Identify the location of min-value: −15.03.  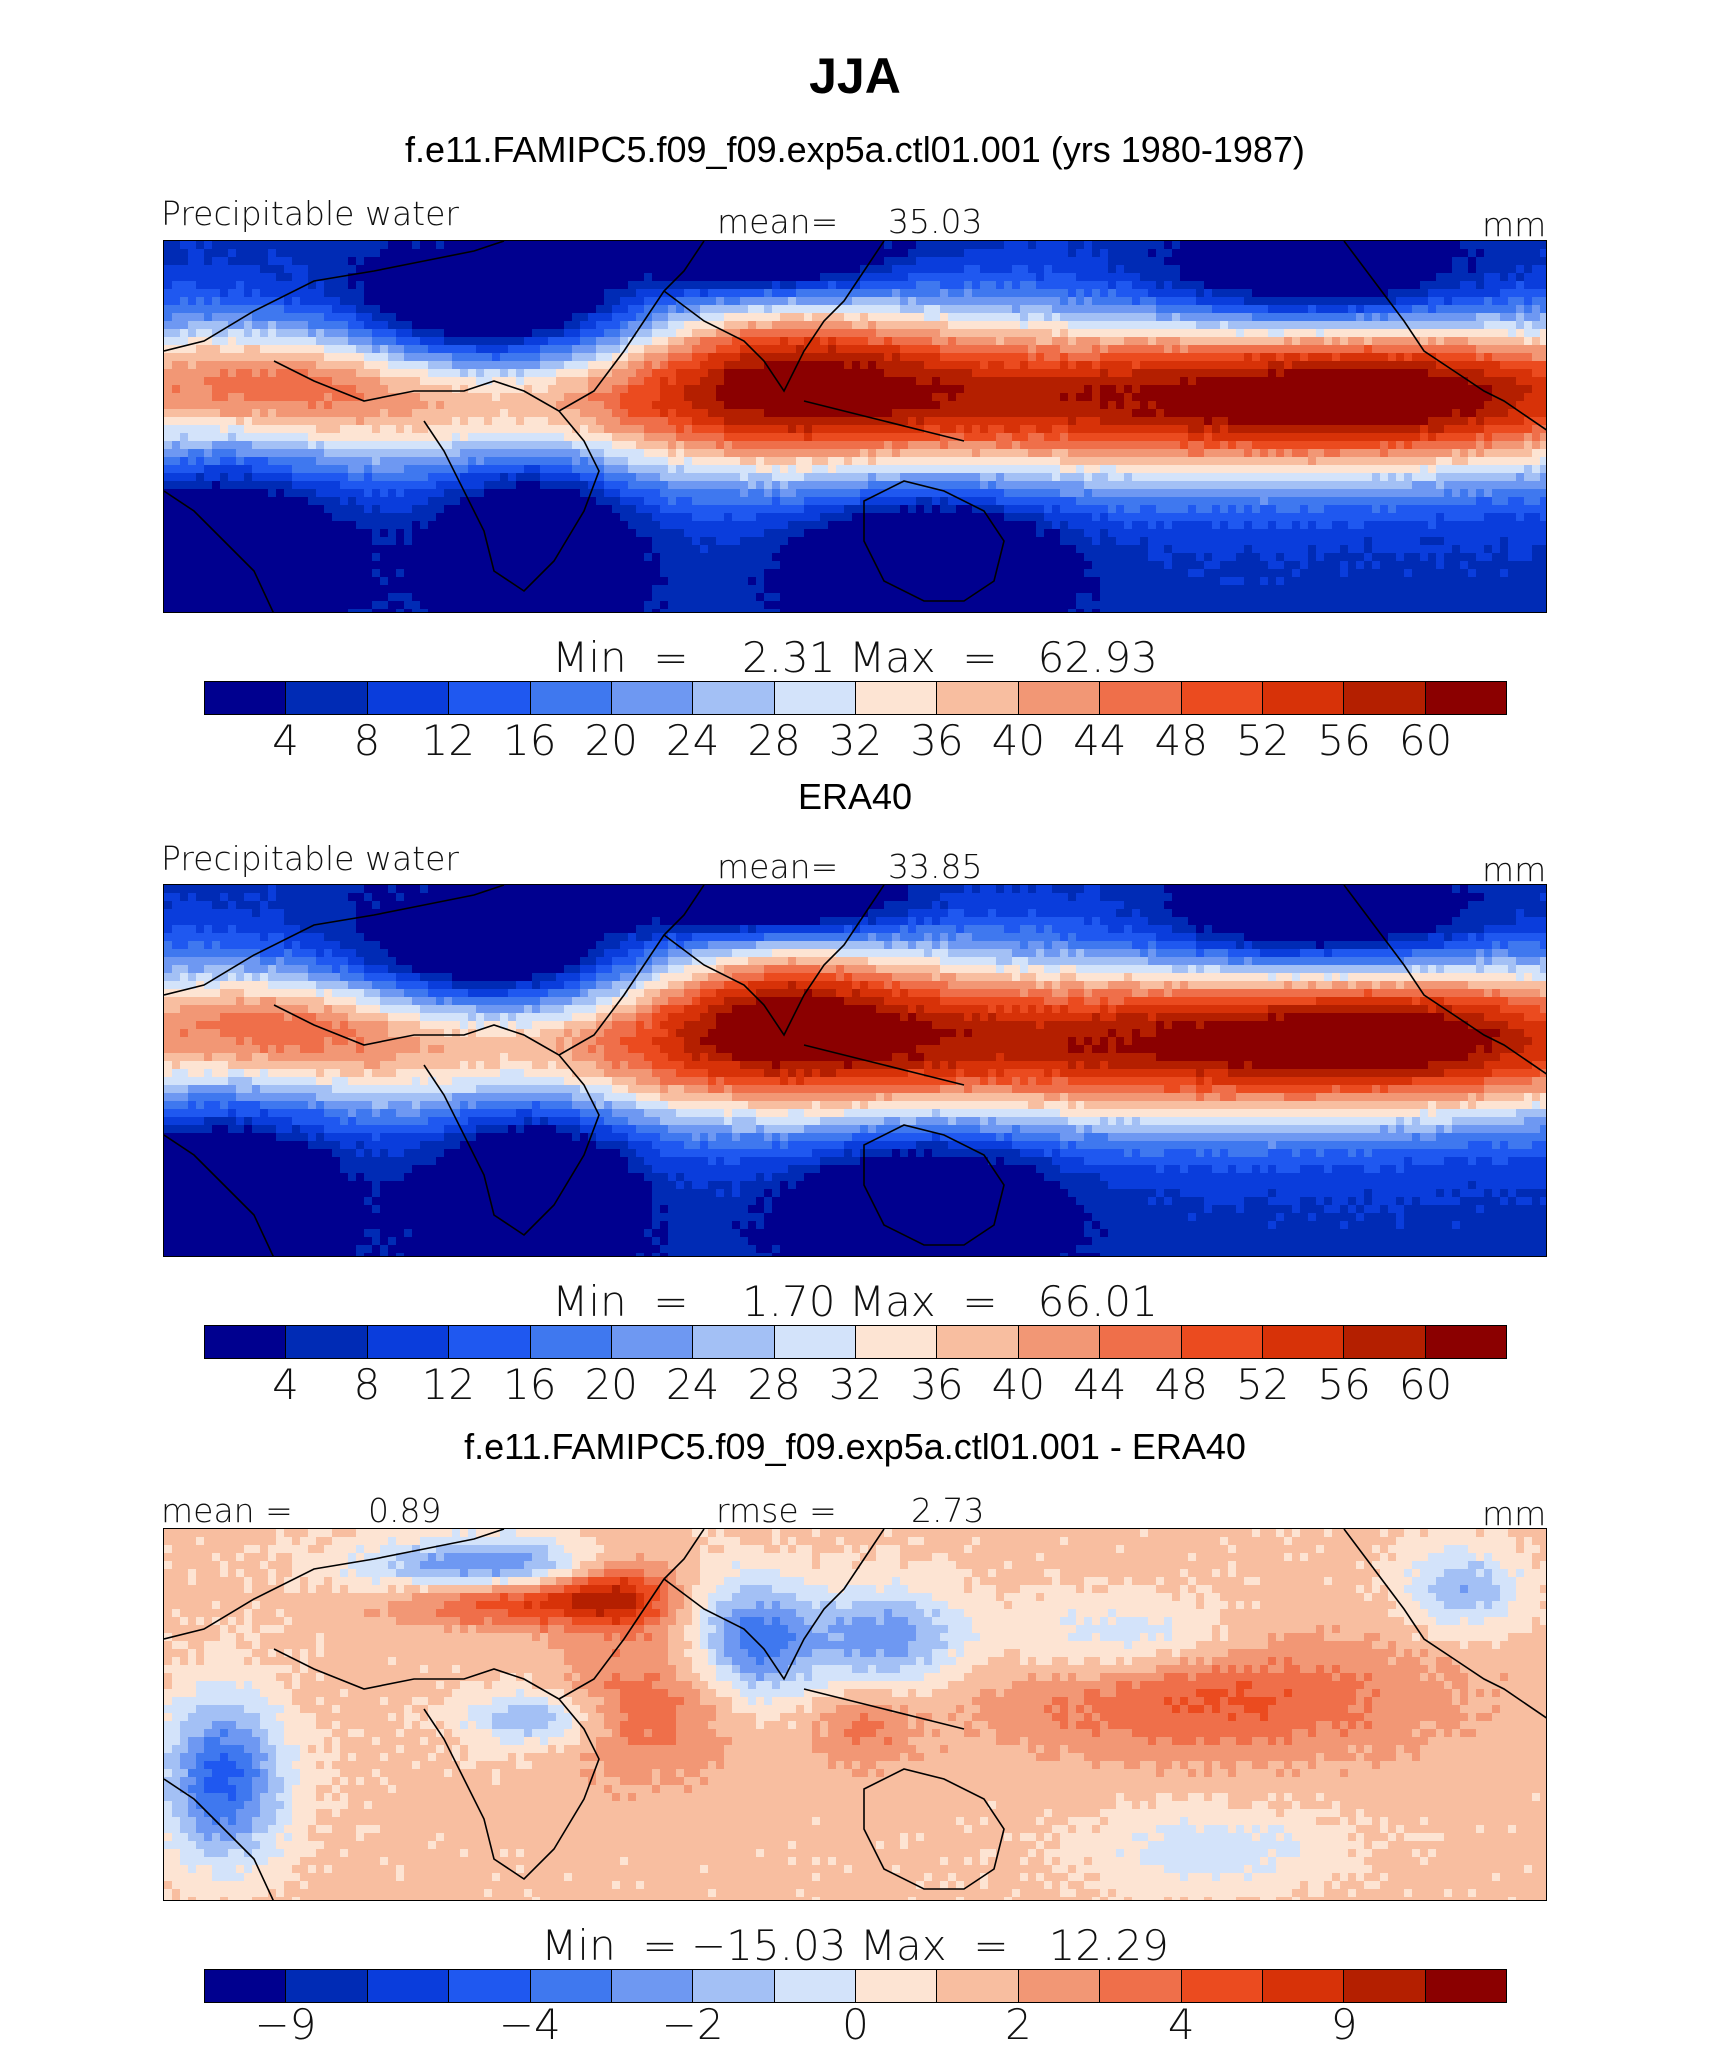
(768, 1945).